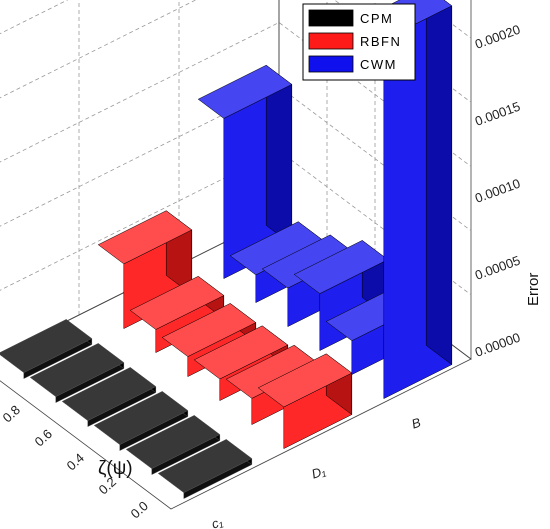 The height and width of the screenshot is (529, 550). Describe the element at coordinates (115, 468) in the screenshot. I see `x-axis-label: ζ(ψ)` at that location.